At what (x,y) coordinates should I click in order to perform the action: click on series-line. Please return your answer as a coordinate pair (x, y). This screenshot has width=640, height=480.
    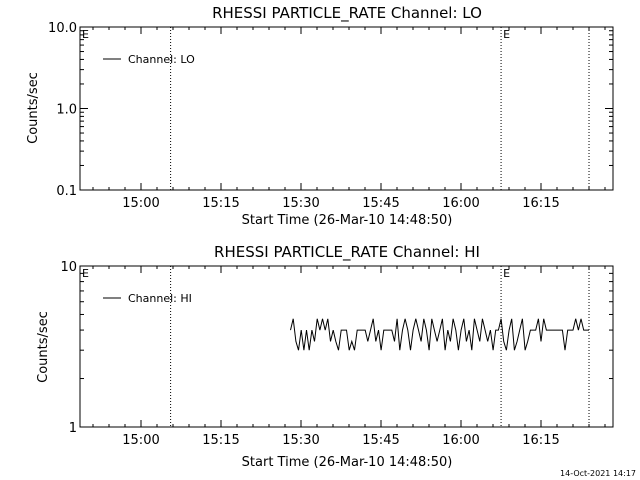
    Looking at the image, I should click on (439, 334).